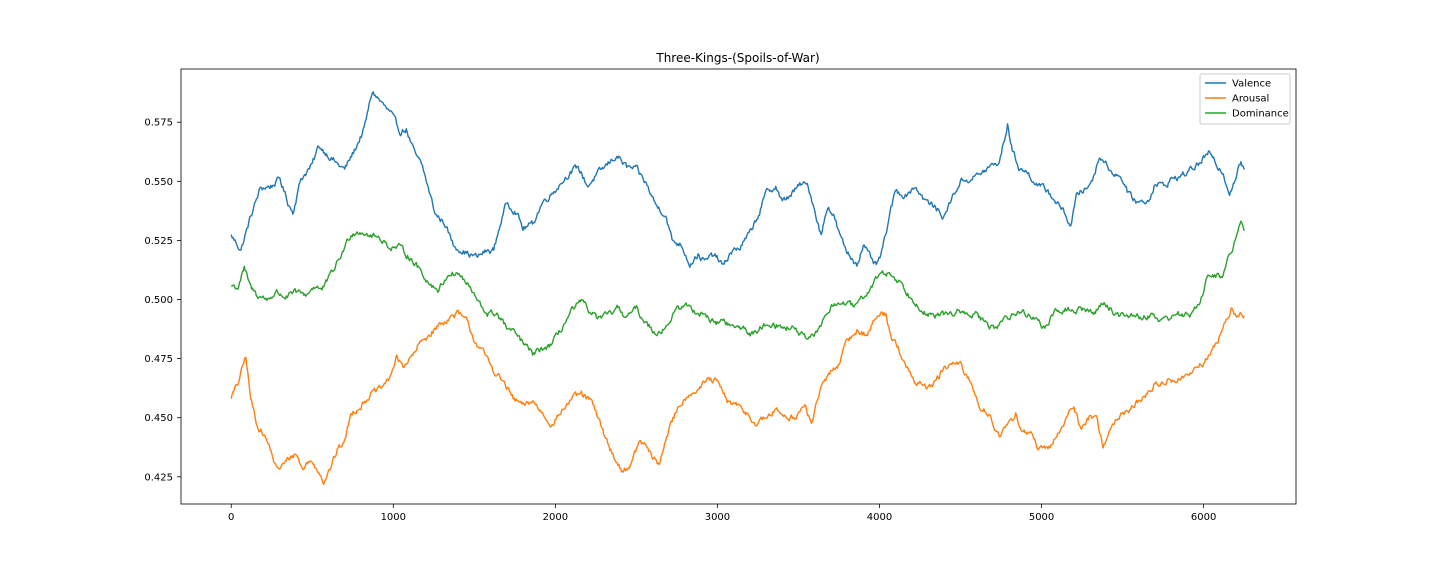 The height and width of the screenshot is (576, 1440). What do you see at coordinates (158, 123) in the screenshot?
I see `y-tick-label: 0.575` at bounding box center [158, 123].